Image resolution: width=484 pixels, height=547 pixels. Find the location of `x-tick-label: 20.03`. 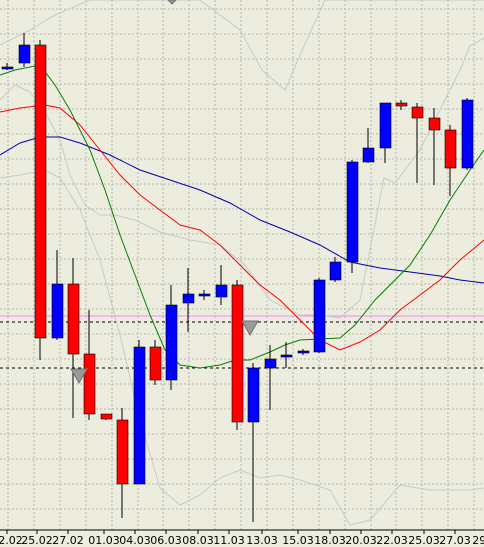

x-tick-label: 20.03 is located at coordinates (361, 540).